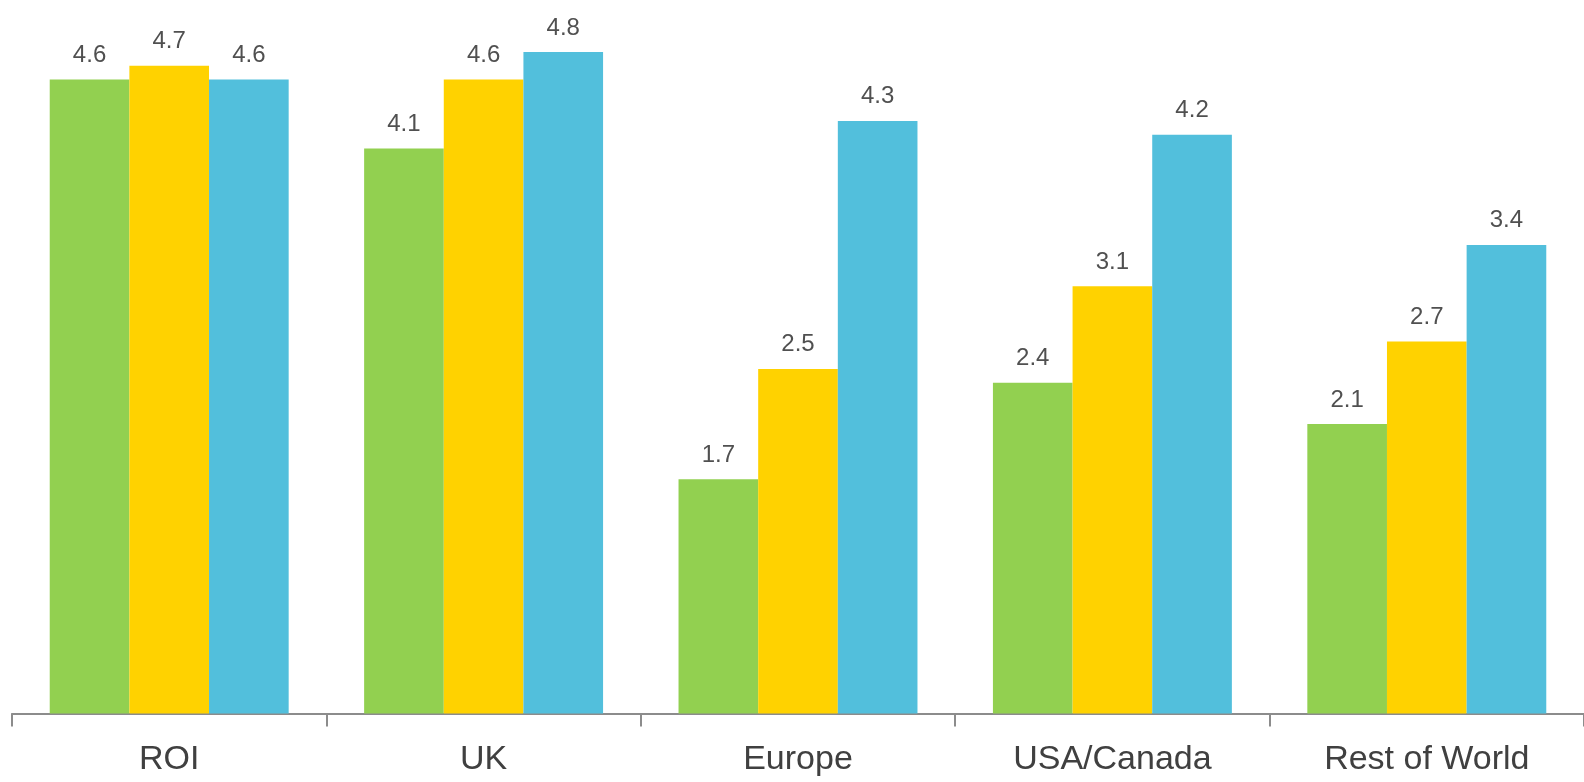  What do you see at coordinates (1347, 398) in the screenshot?
I see `data-label: 2.1` at bounding box center [1347, 398].